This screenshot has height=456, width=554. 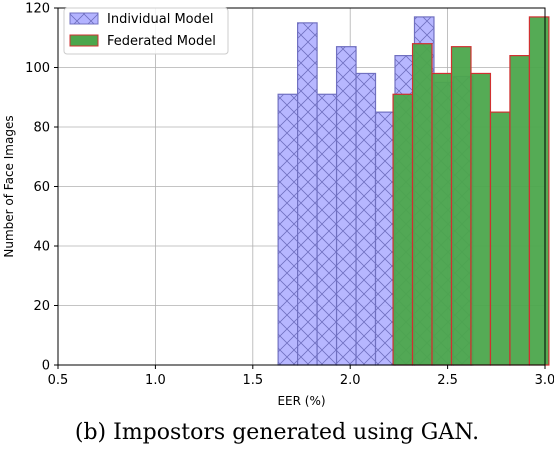 What do you see at coordinates (252, 380) in the screenshot?
I see `x-tick-label: 1.5` at bounding box center [252, 380].